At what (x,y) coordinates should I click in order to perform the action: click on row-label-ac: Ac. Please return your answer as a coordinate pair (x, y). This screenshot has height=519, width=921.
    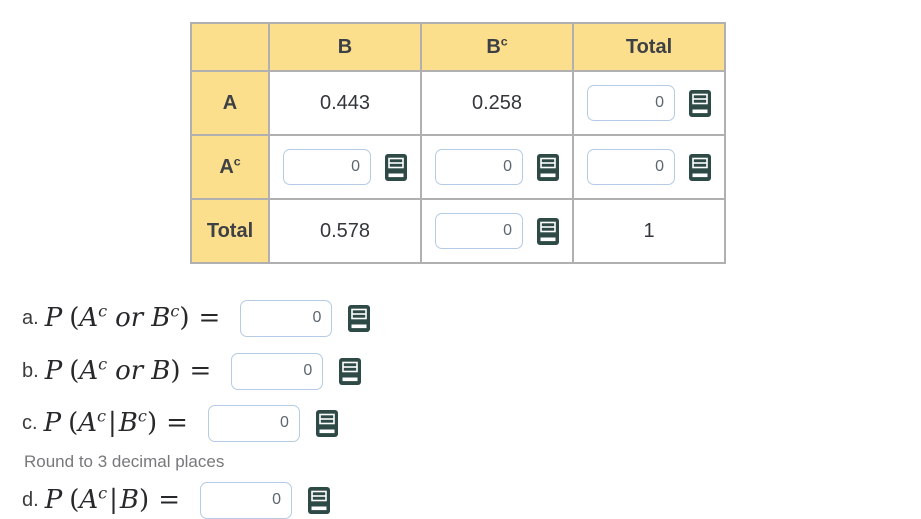
    Looking at the image, I should click on (230, 167).